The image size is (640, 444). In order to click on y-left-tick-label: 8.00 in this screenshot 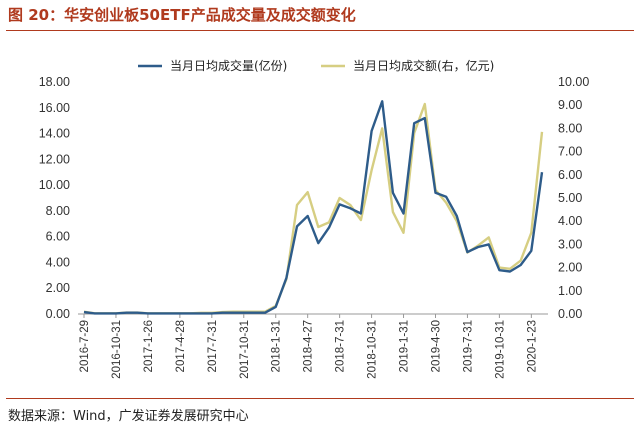, I will do `click(58, 211)`.